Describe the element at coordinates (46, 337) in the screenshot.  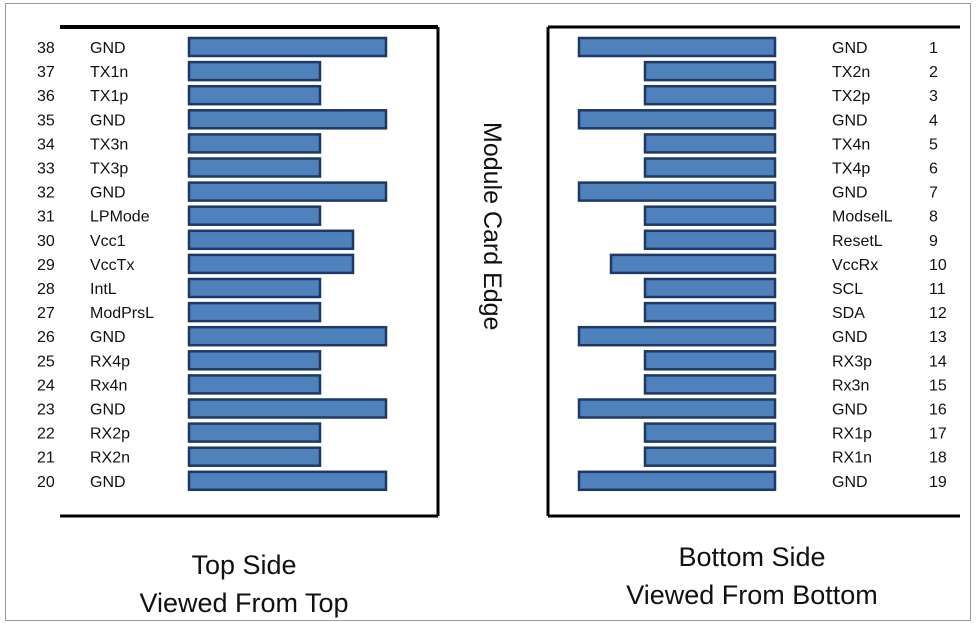
I see `pin-number: 26` at that location.